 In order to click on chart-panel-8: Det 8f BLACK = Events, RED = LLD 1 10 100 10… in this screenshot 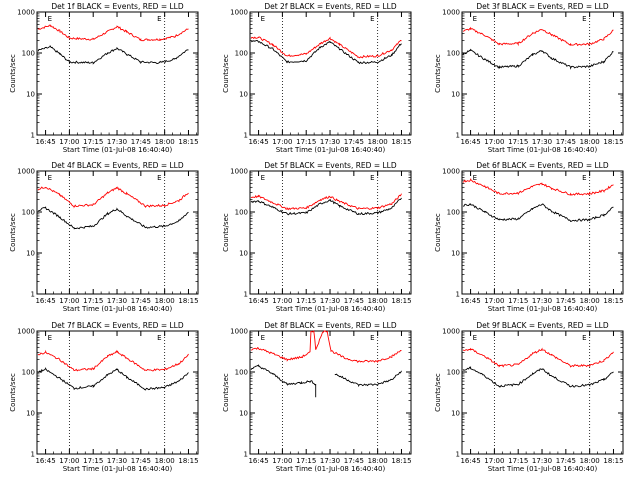, I will do `click(317, 397)`.